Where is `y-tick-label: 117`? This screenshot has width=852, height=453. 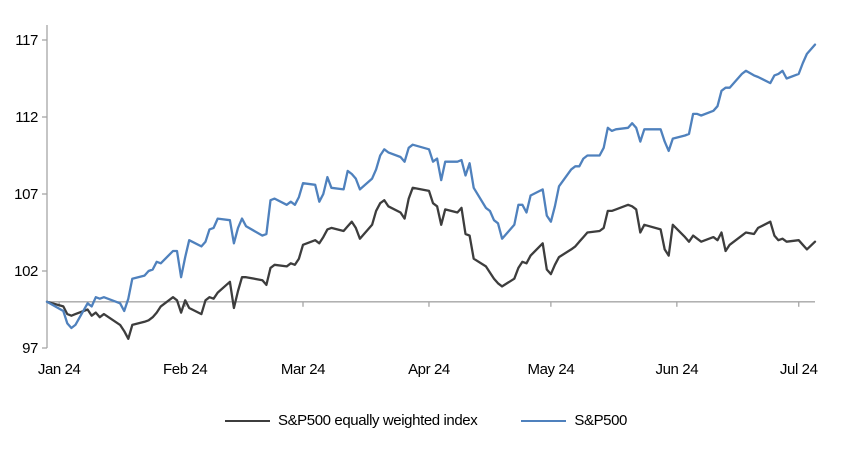 y-tick-label: 117 is located at coordinates (26, 40).